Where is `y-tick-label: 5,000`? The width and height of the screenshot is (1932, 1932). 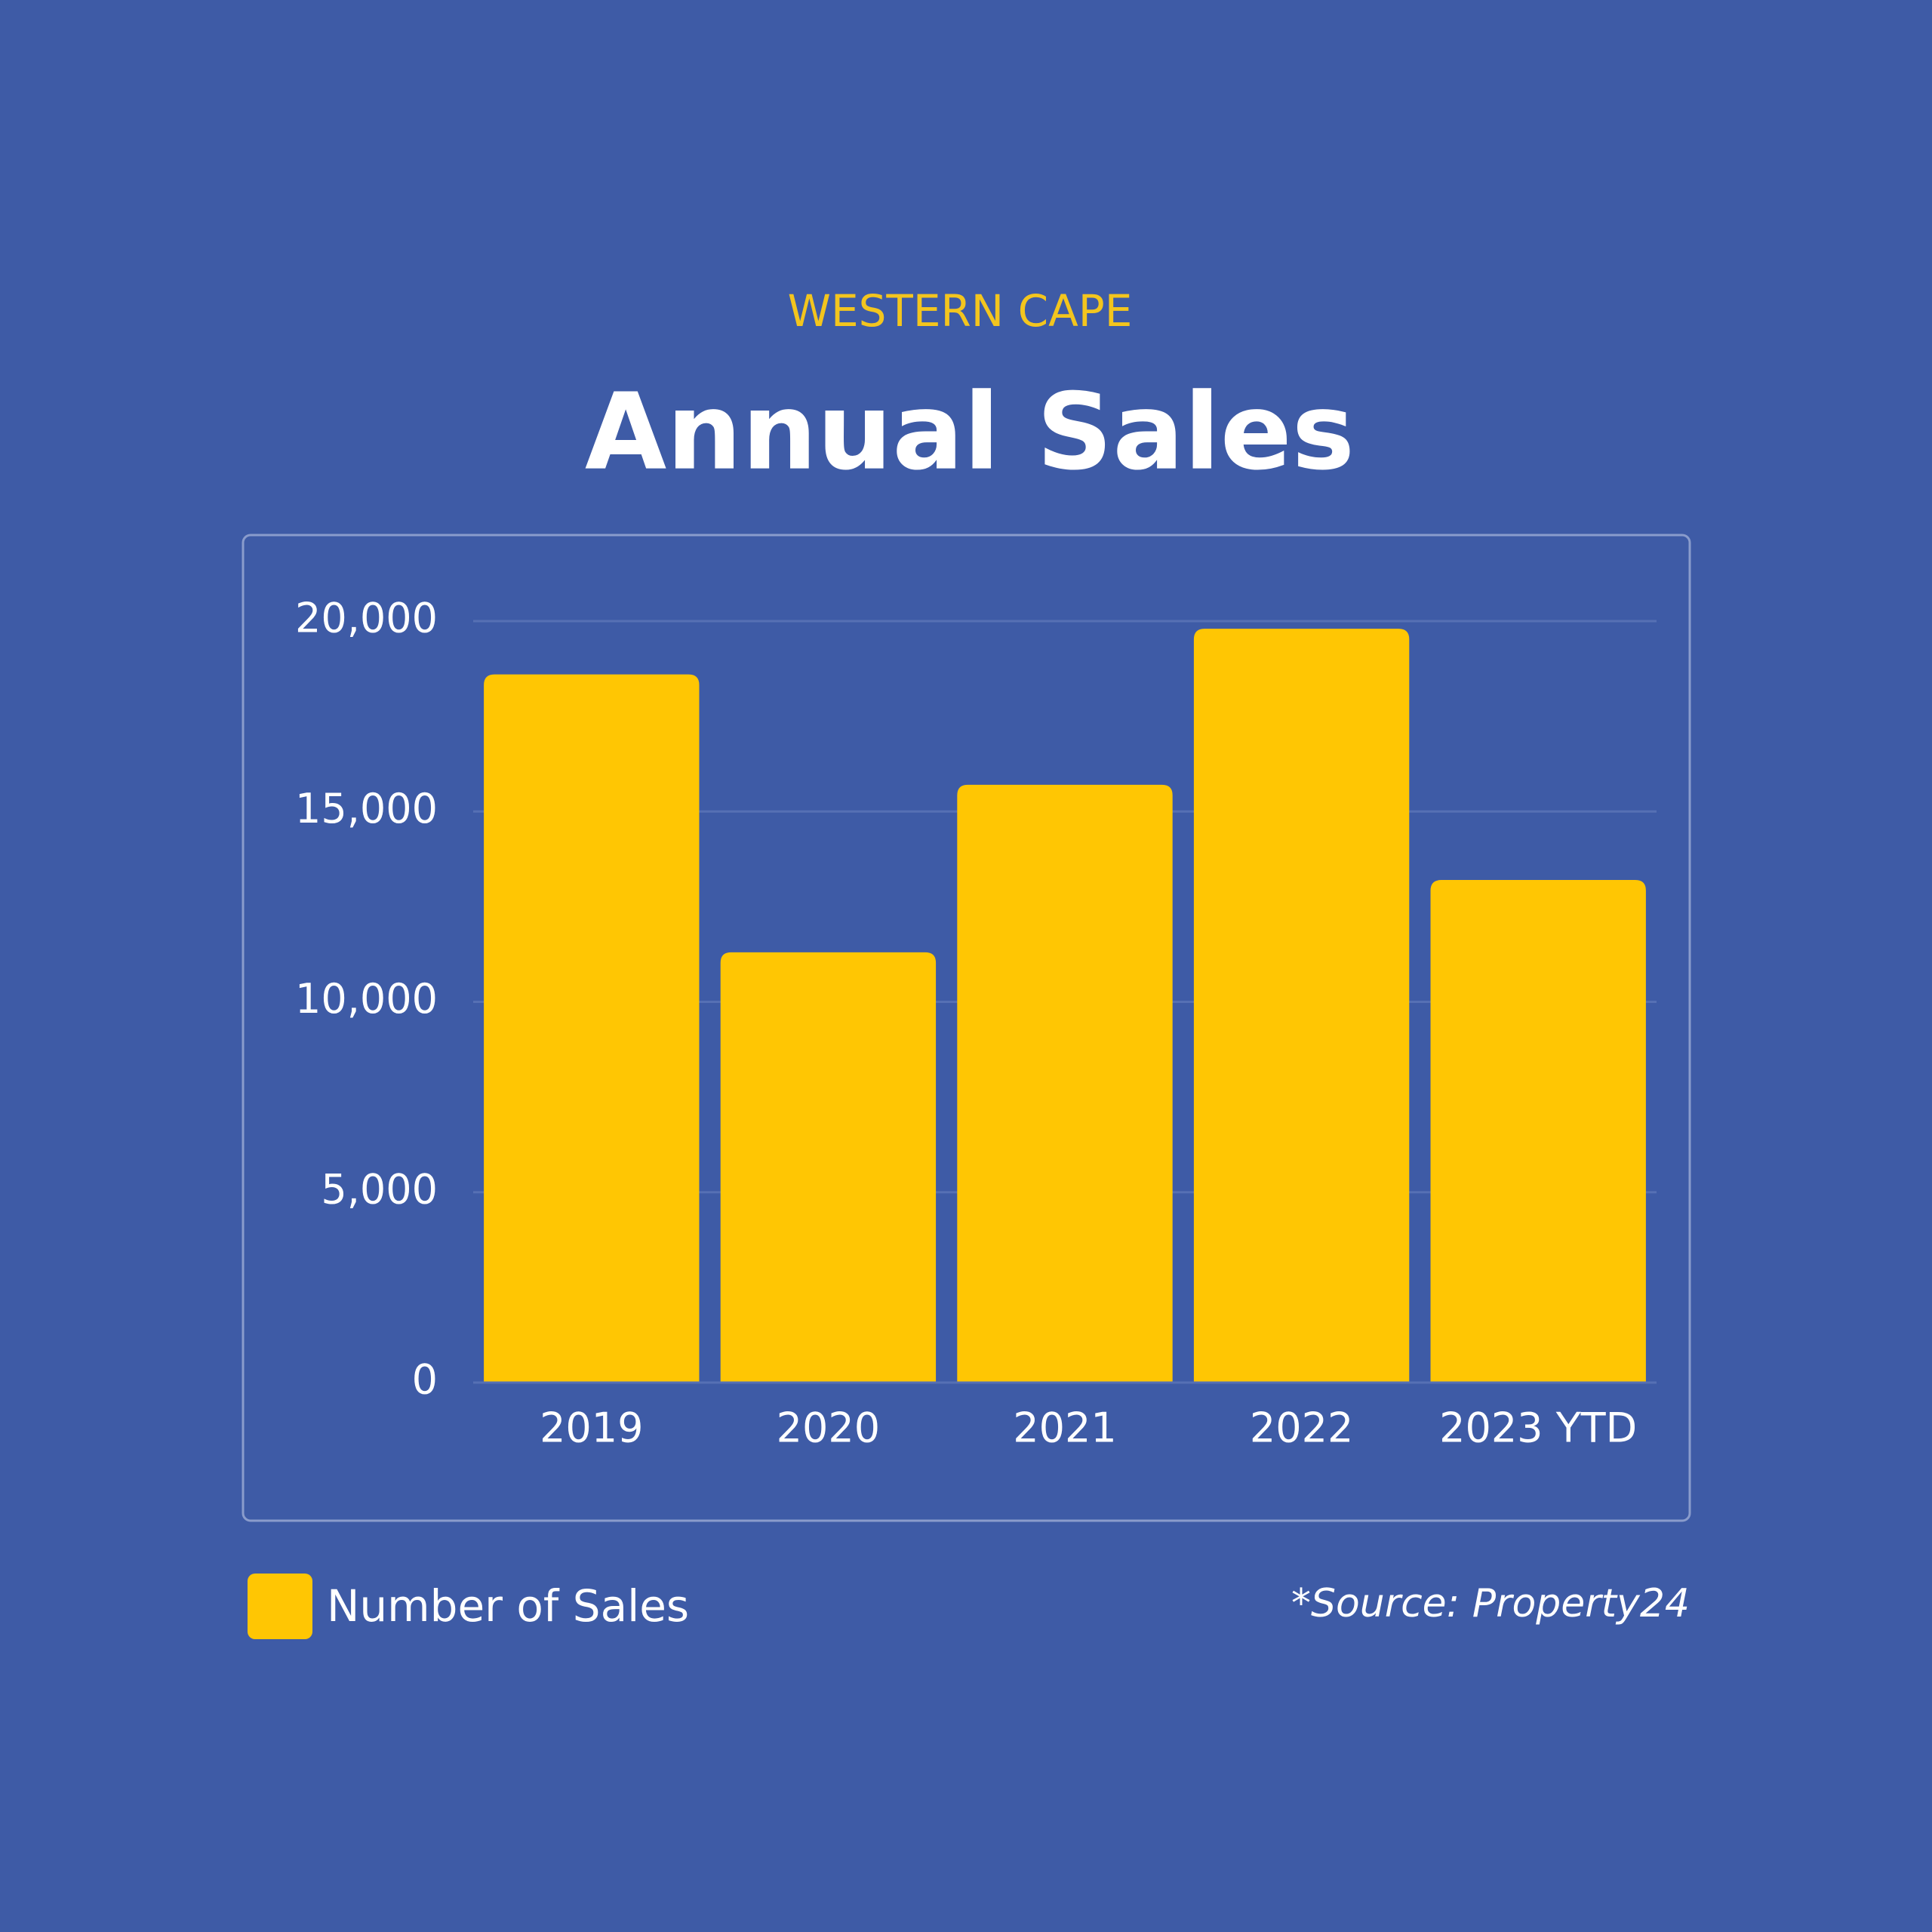
y-tick-label: 5,000 is located at coordinates (379, 1189).